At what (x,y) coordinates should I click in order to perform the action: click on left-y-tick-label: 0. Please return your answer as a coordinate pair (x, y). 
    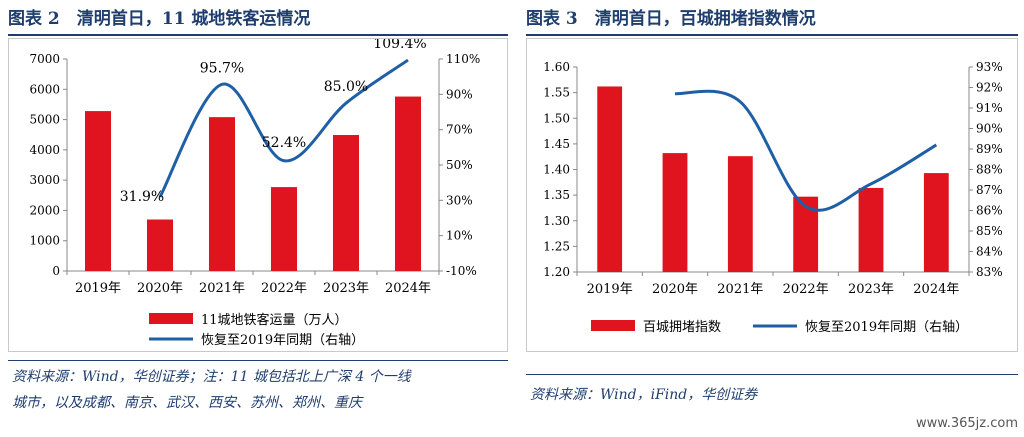
    Looking at the image, I should click on (56, 271).